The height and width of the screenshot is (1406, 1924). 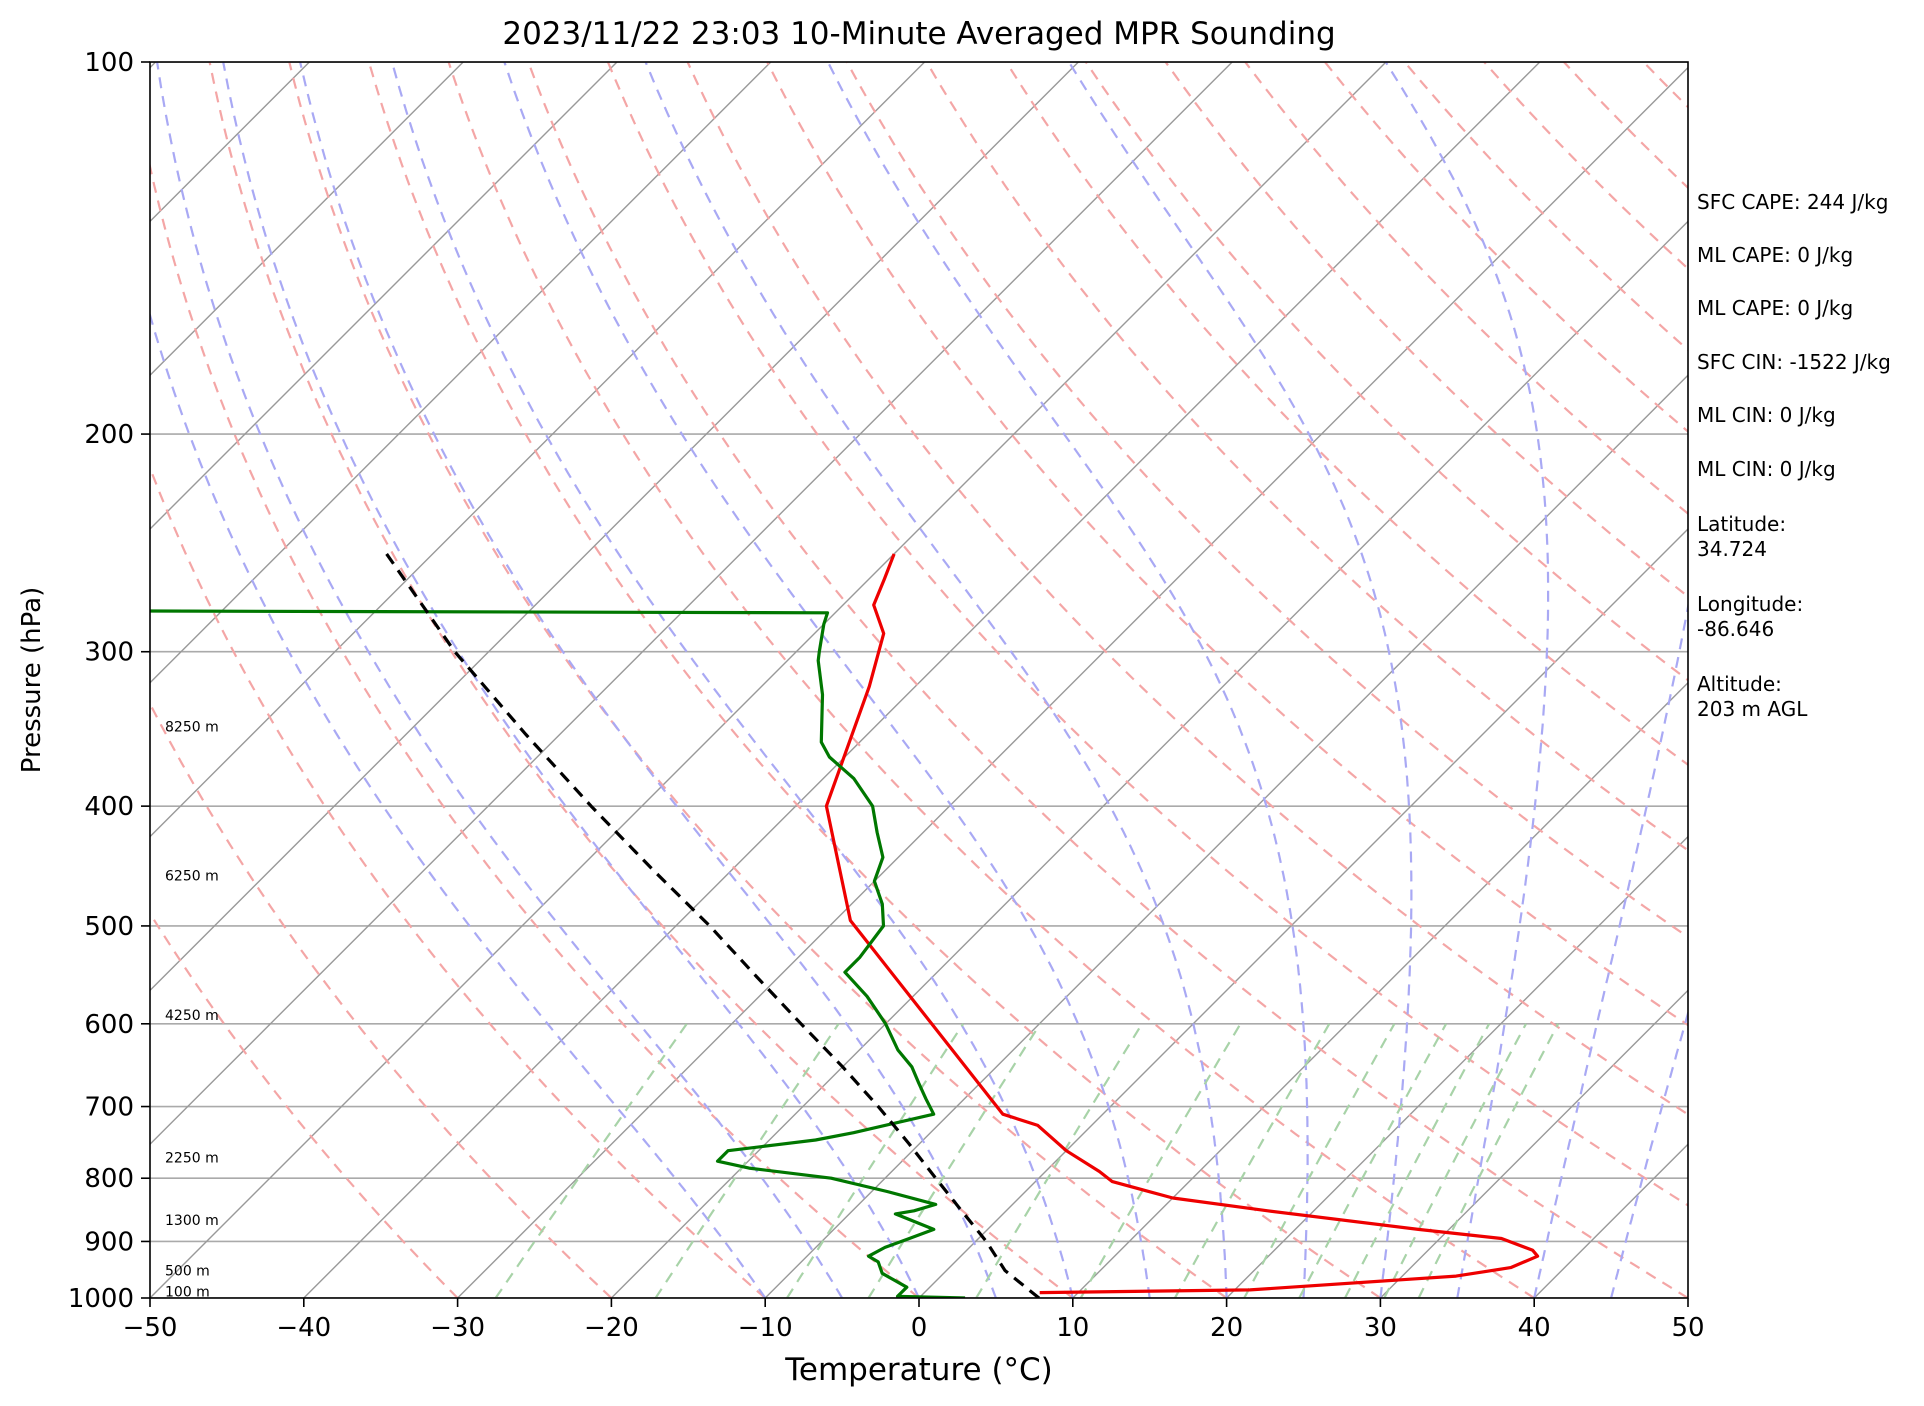 I want to click on stat-line: 34.724, so click(x=1732, y=549).